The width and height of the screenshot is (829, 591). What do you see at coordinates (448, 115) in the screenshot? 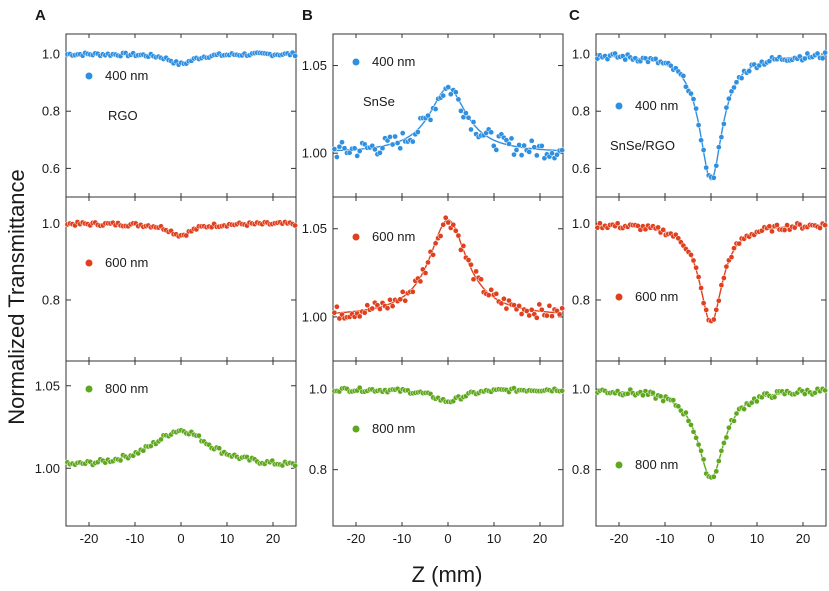
I see `subplot-frame` at bounding box center [448, 115].